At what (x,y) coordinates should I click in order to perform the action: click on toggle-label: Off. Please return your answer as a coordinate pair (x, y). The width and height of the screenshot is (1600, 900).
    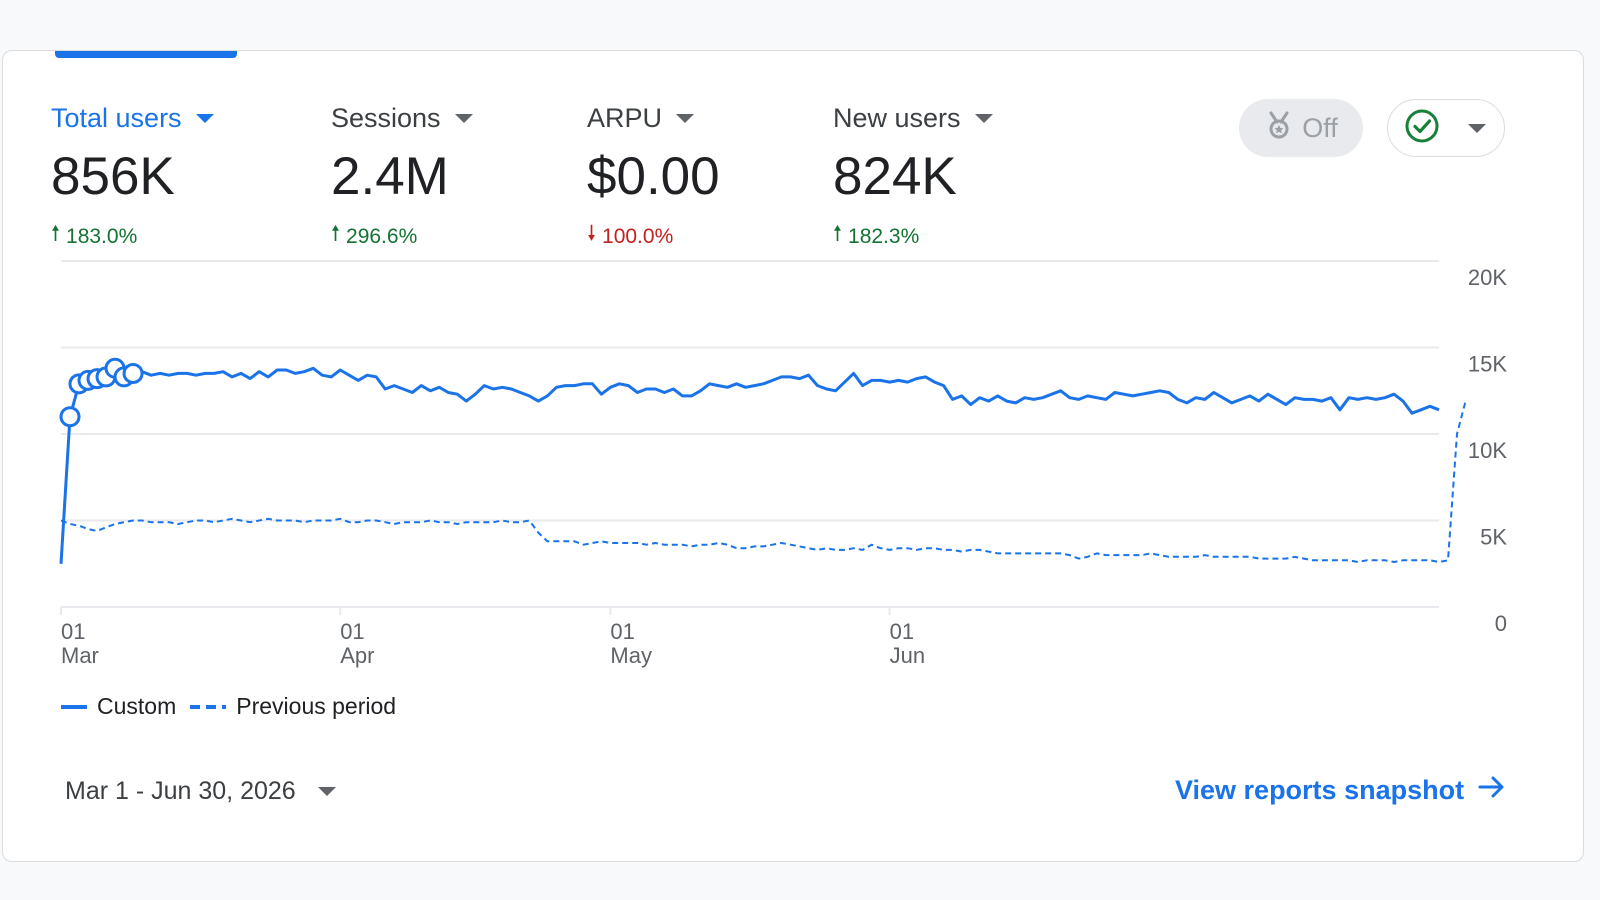
    Looking at the image, I should click on (1320, 127).